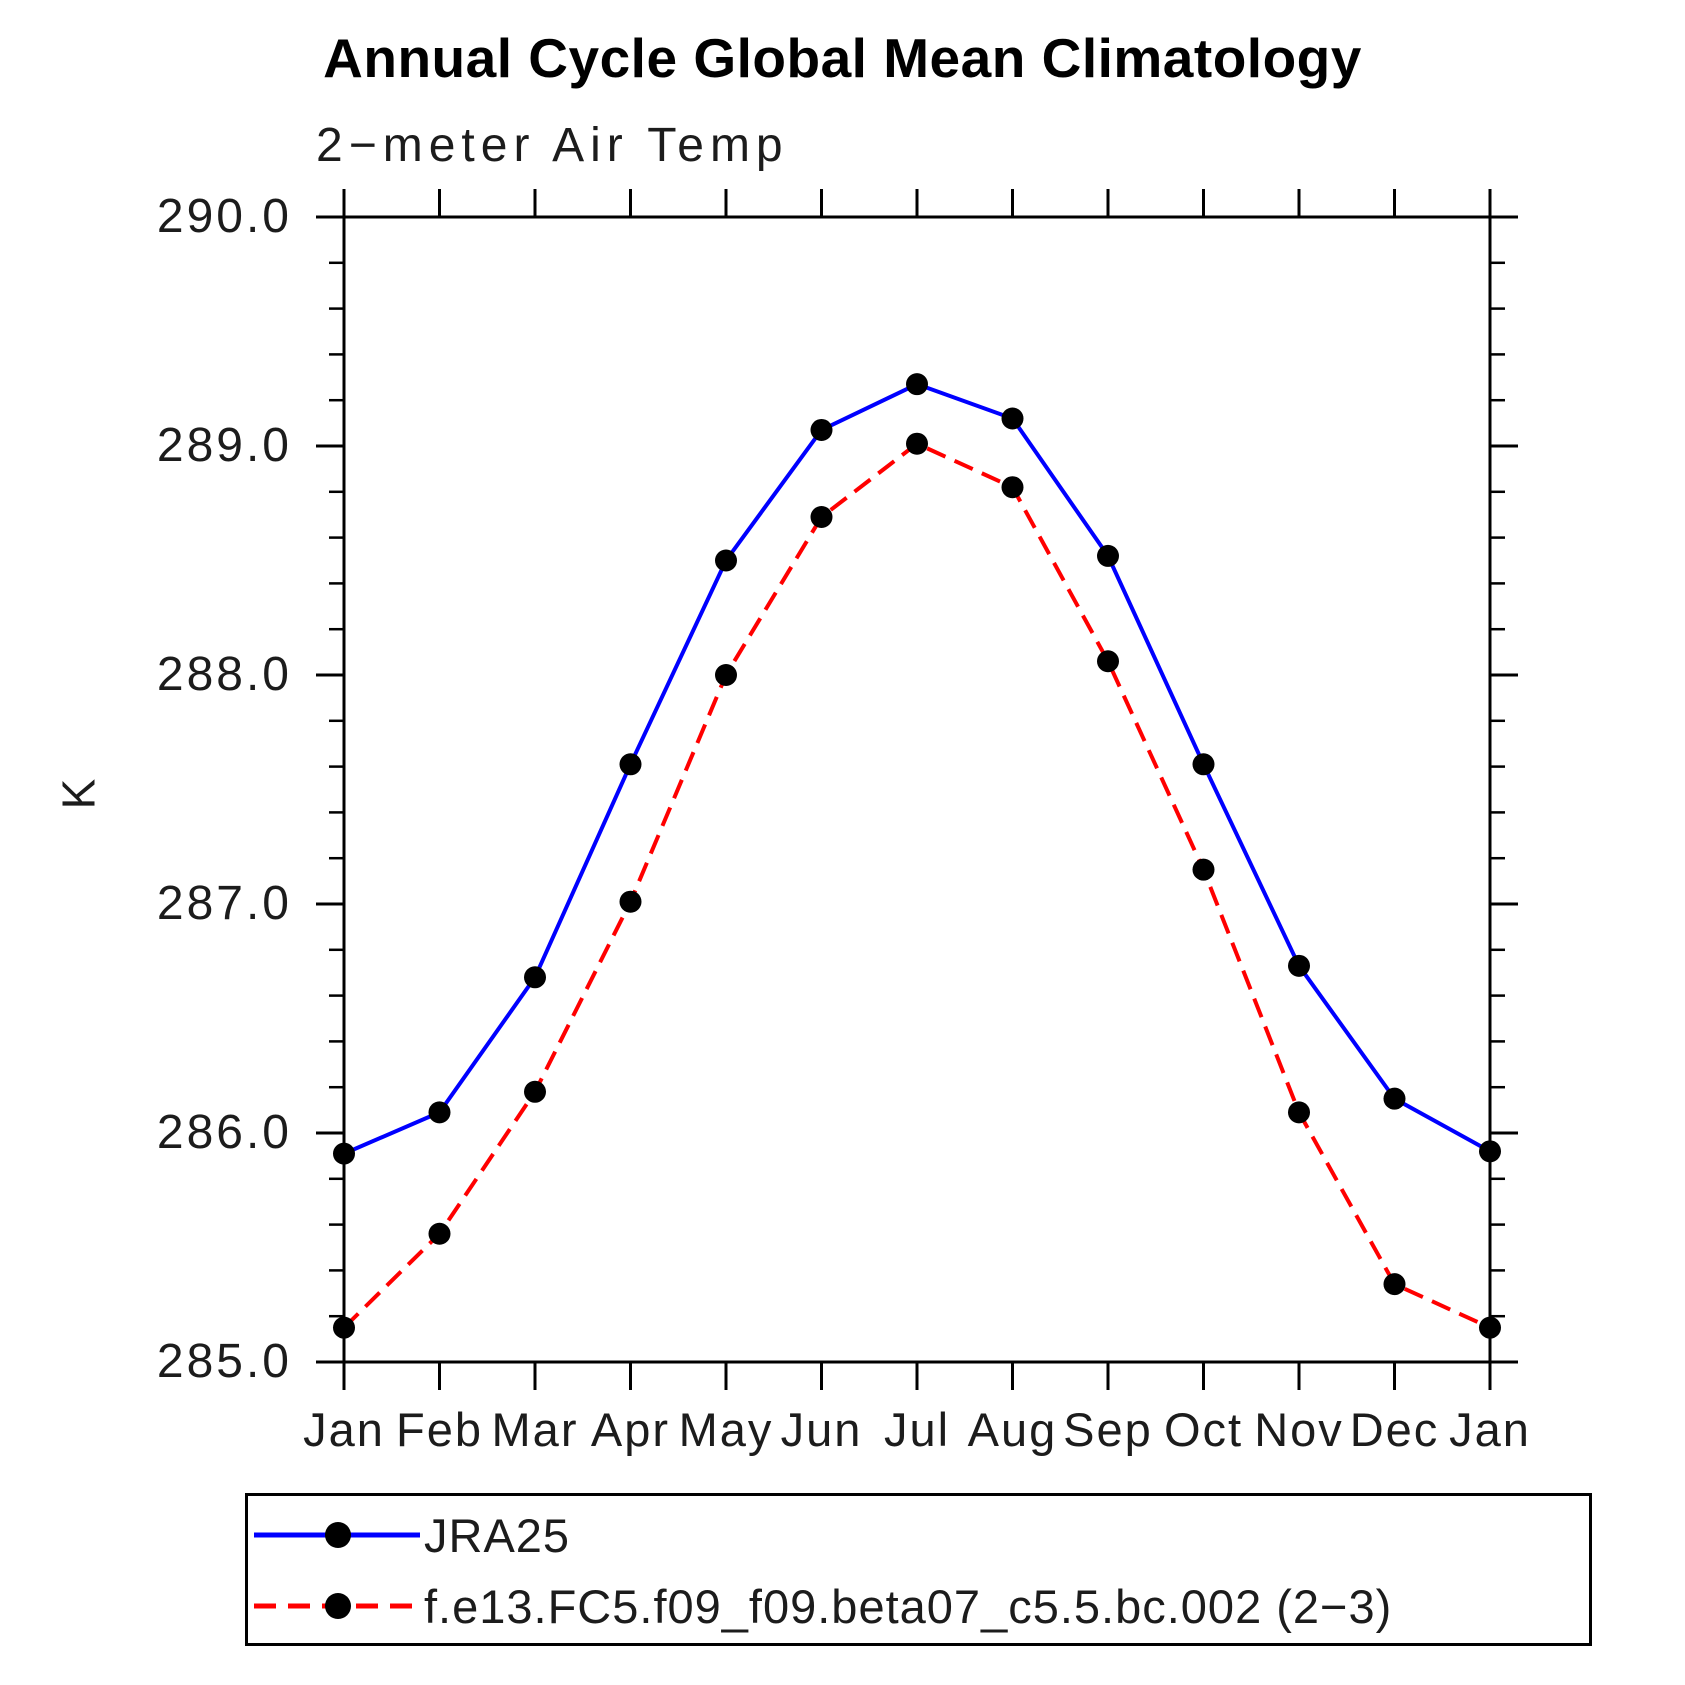 The image size is (1685, 1685). I want to click on data-point-marker-s1-m11, so click(1394, 1284).